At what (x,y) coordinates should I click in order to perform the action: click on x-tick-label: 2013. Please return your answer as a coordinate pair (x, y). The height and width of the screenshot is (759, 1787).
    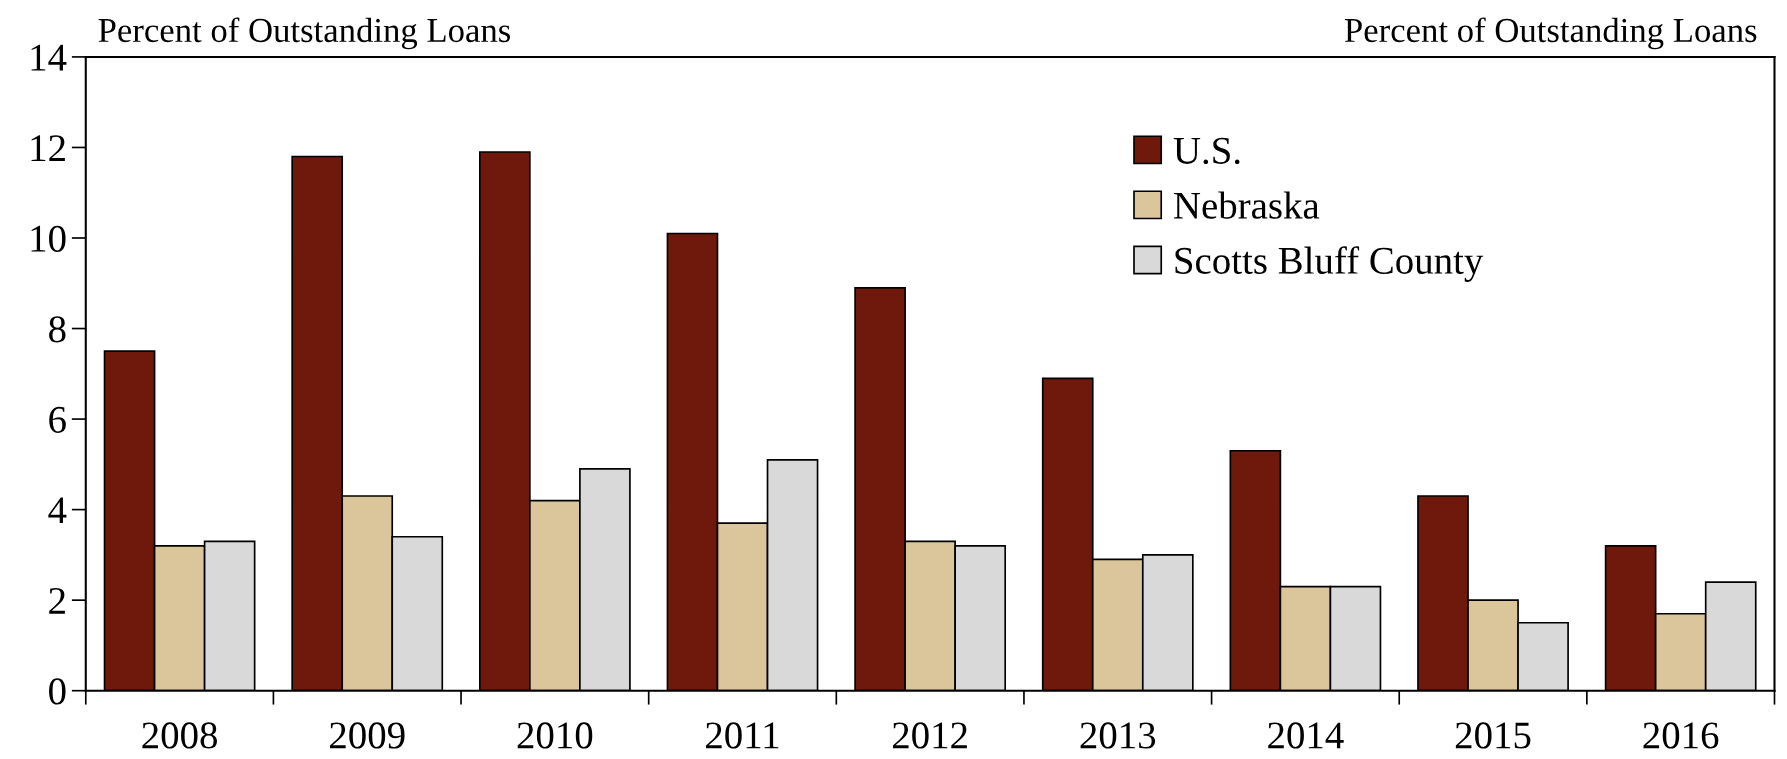
    Looking at the image, I should click on (1118, 735).